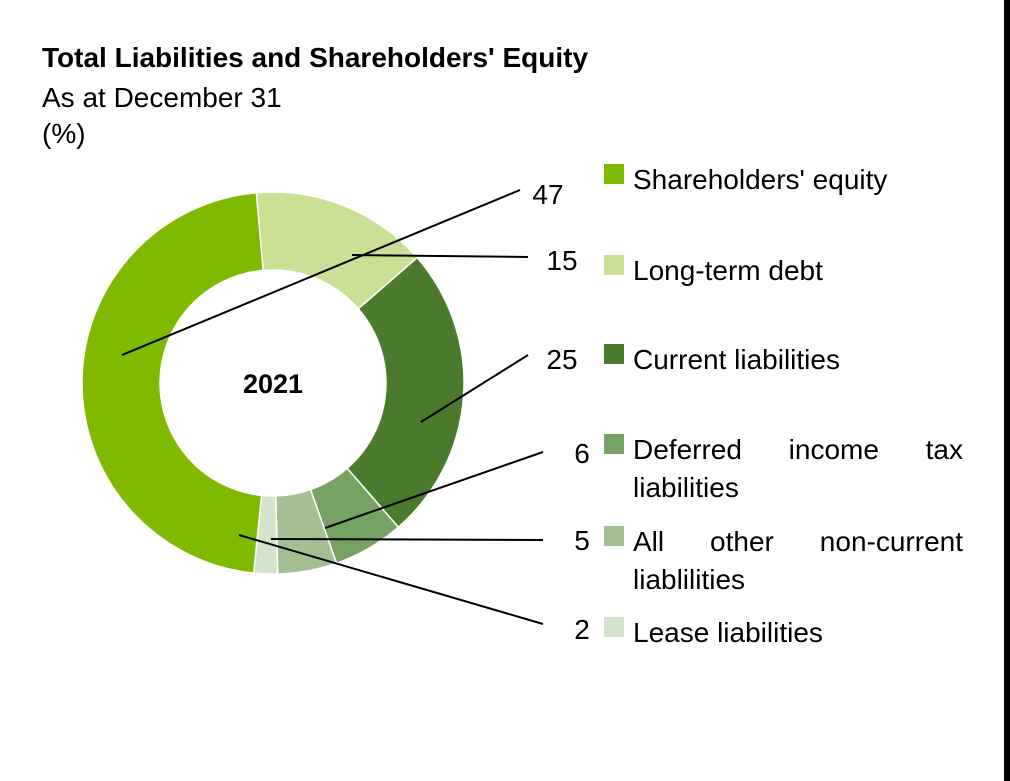 The height and width of the screenshot is (781, 1010). I want to click on data-label: 5, so click(582, 540).